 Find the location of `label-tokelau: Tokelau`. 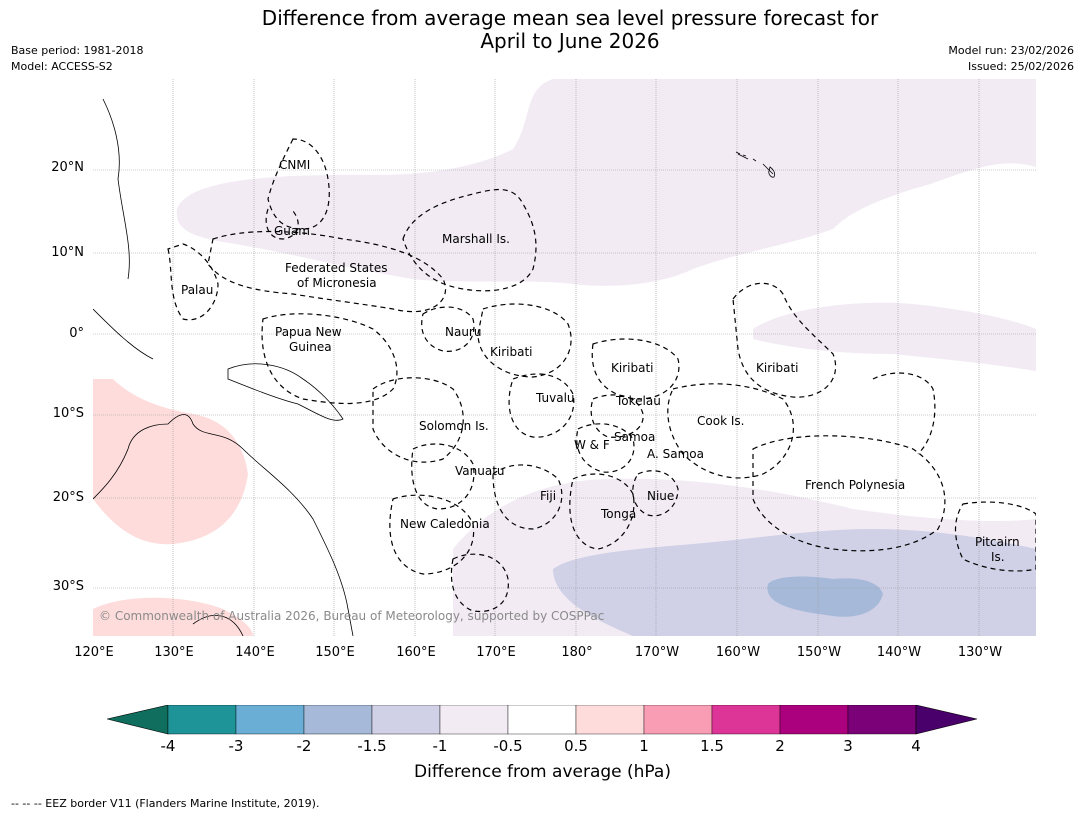

label-tokelau: Tokelau is located at coordinates (638, 401).